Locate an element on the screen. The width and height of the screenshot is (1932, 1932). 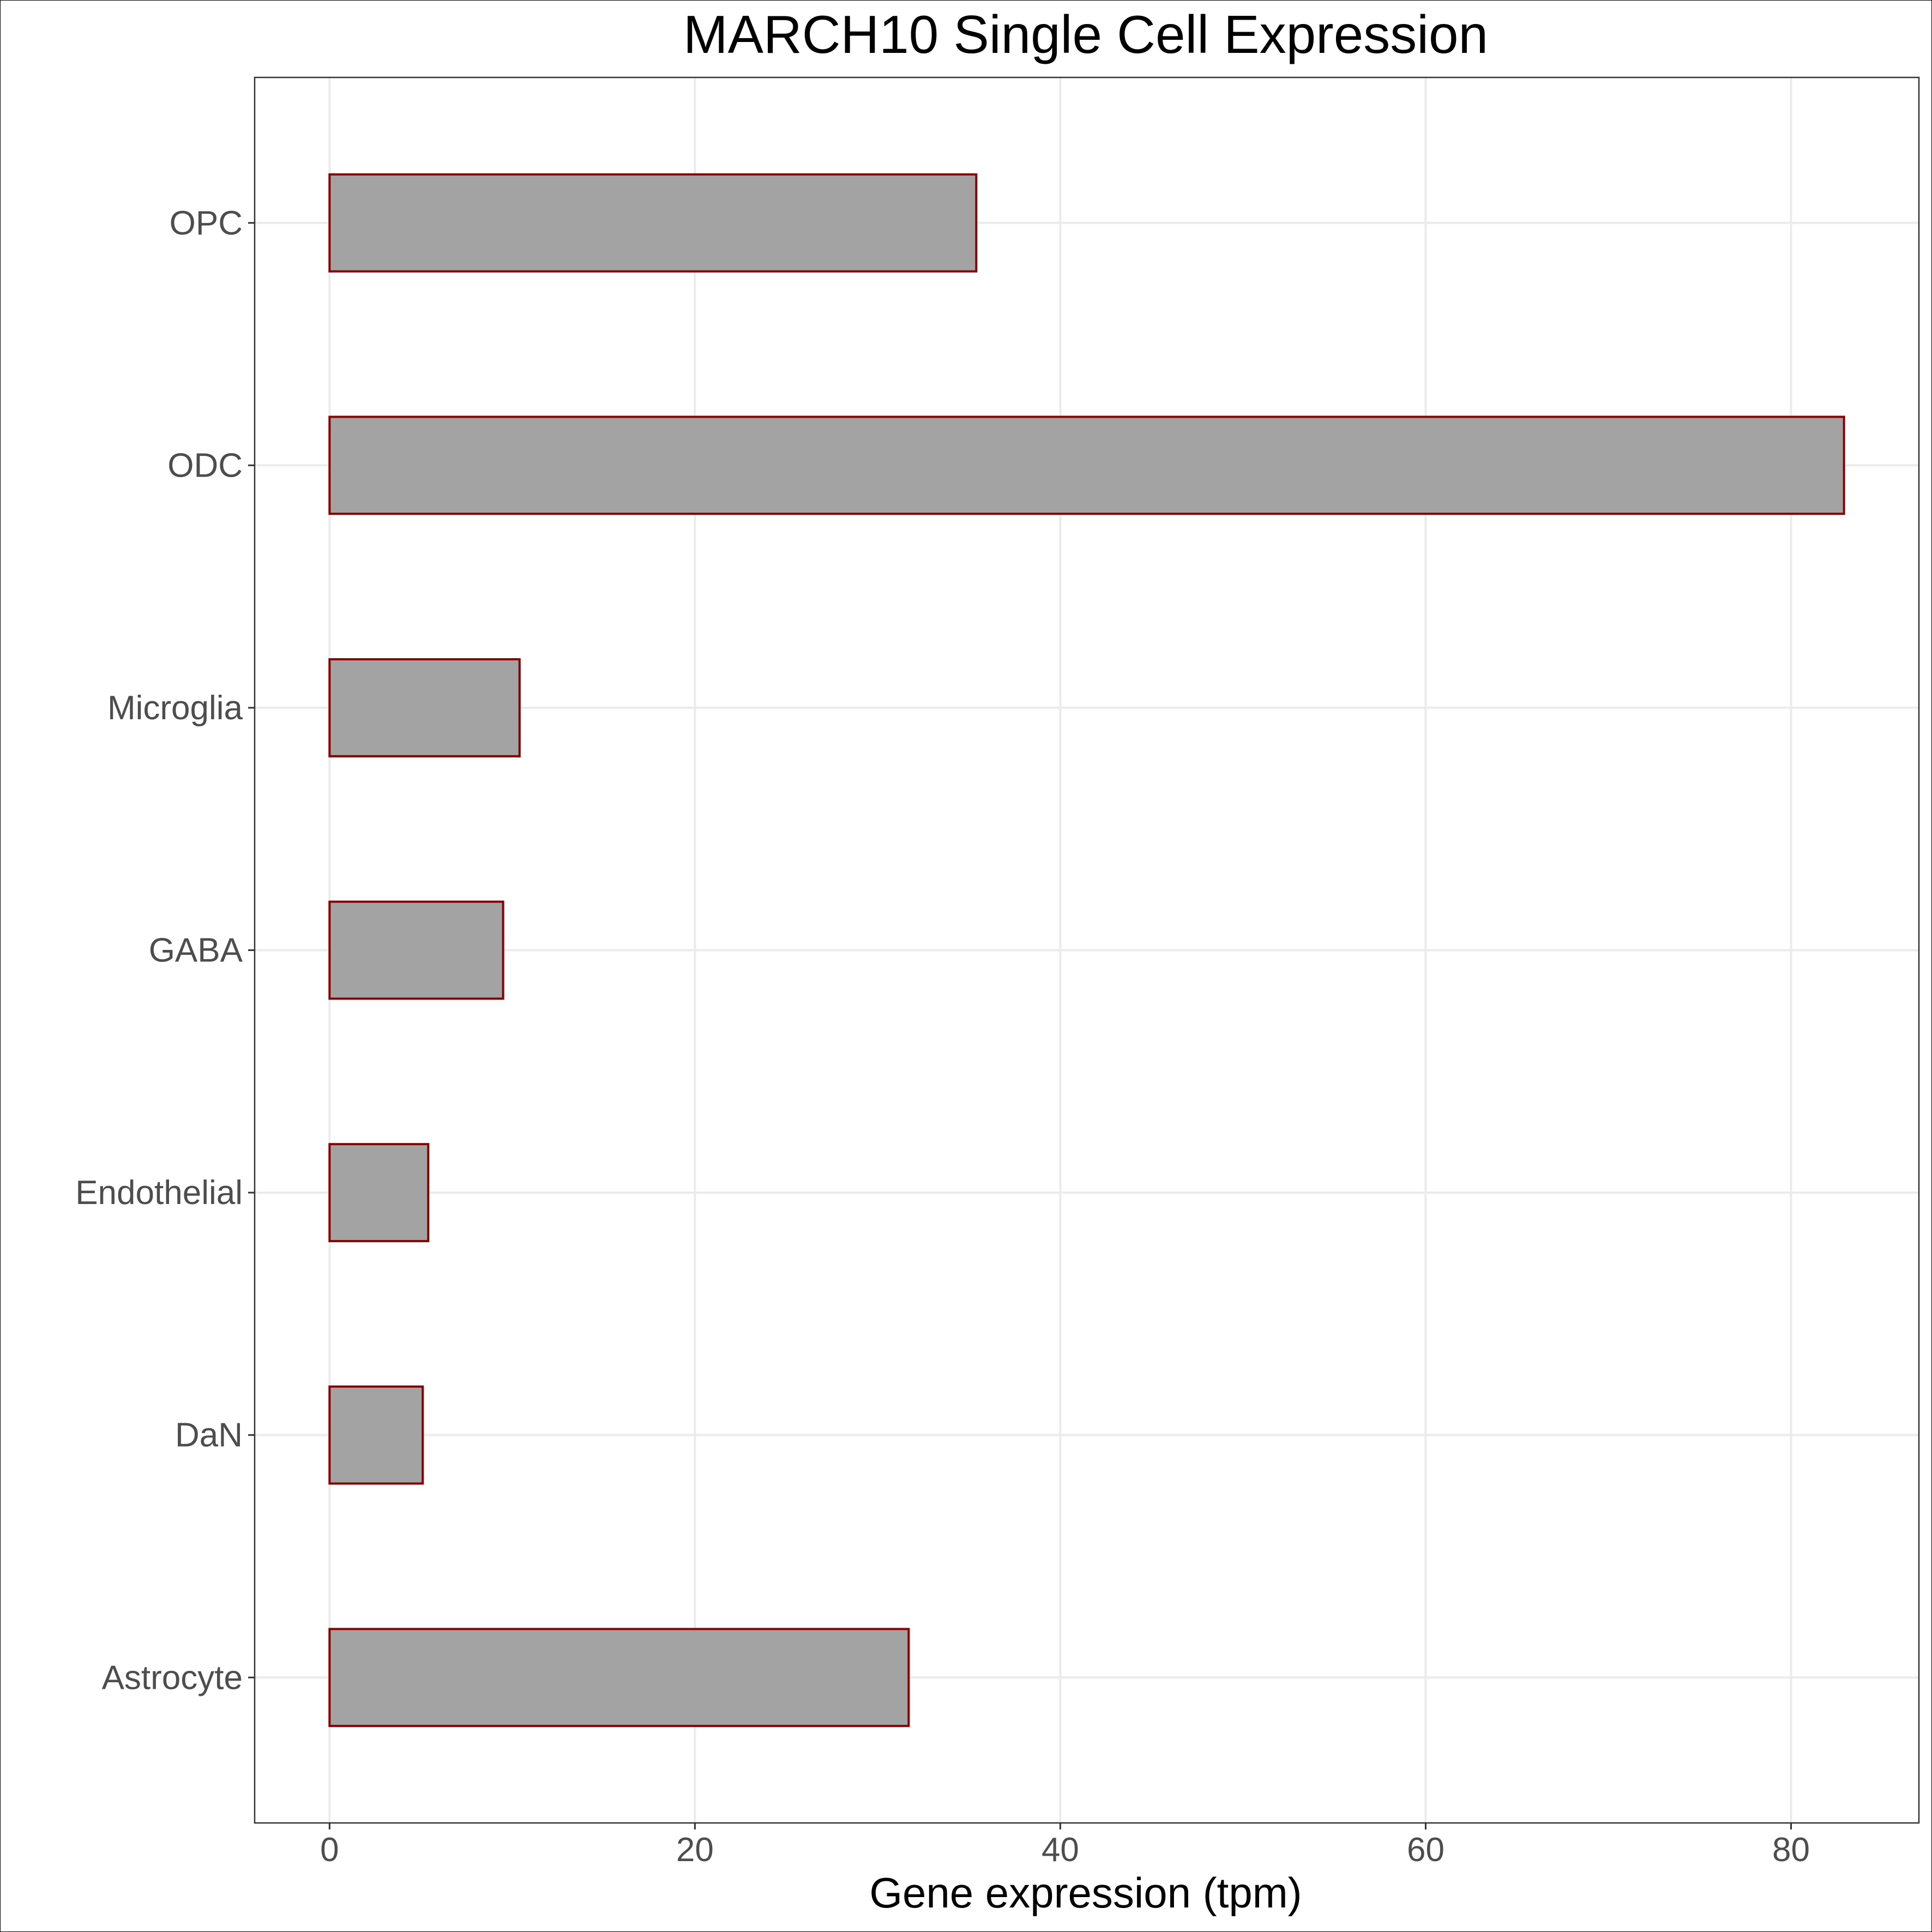
y-tick-label: GABA is located at coordinates (196, 951).